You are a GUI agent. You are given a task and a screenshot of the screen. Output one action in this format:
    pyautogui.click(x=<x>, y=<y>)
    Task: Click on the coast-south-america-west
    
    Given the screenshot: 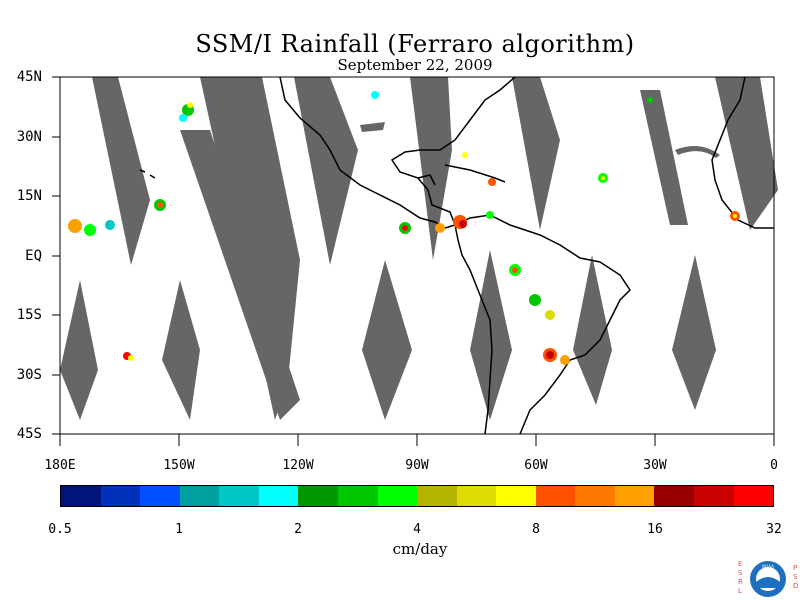 What is the action you would take?
    pyautogui.click(x=473, y=329)
    